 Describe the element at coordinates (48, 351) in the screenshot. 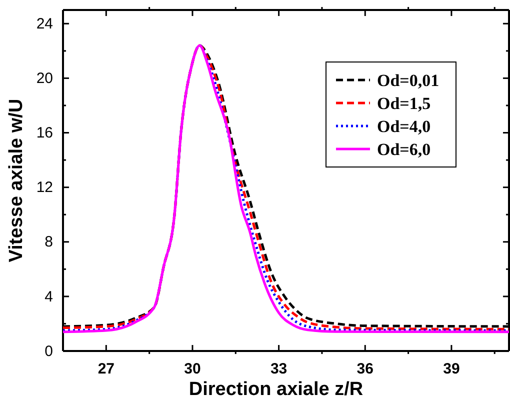

I see `y-tick-label: 0` at that location.